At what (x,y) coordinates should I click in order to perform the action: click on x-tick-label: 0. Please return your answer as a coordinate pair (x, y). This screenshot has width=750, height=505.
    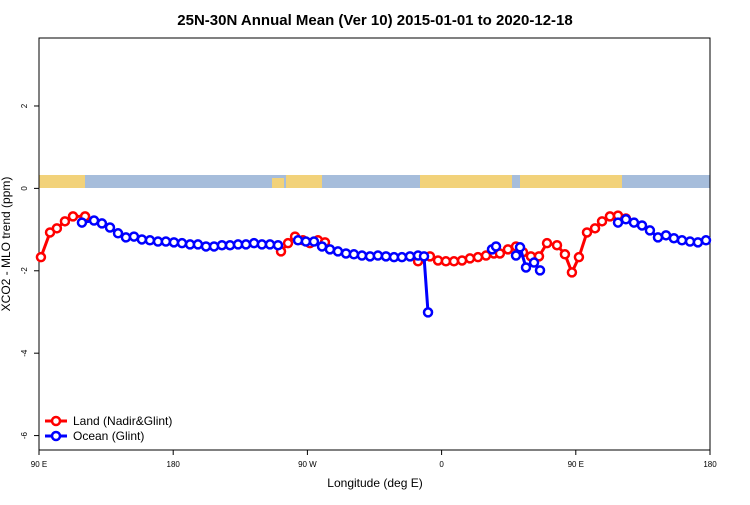
    Looking at the image, I should click on (441, 464).